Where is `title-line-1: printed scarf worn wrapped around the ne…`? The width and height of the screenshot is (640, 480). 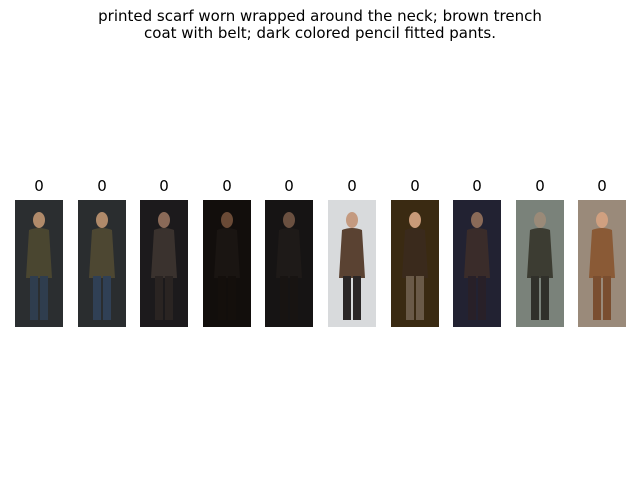 title-line-1: printed scarf worn wrapped around the ne… is located at coordinates (320, 16).